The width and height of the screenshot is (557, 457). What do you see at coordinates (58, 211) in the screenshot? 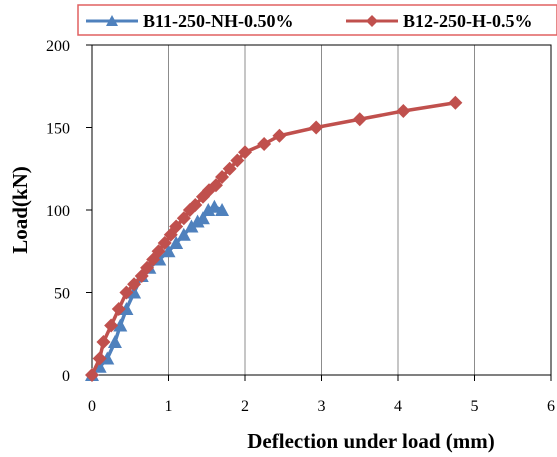
I see `y-tick-label: 100` at bounding box center [58, 211].